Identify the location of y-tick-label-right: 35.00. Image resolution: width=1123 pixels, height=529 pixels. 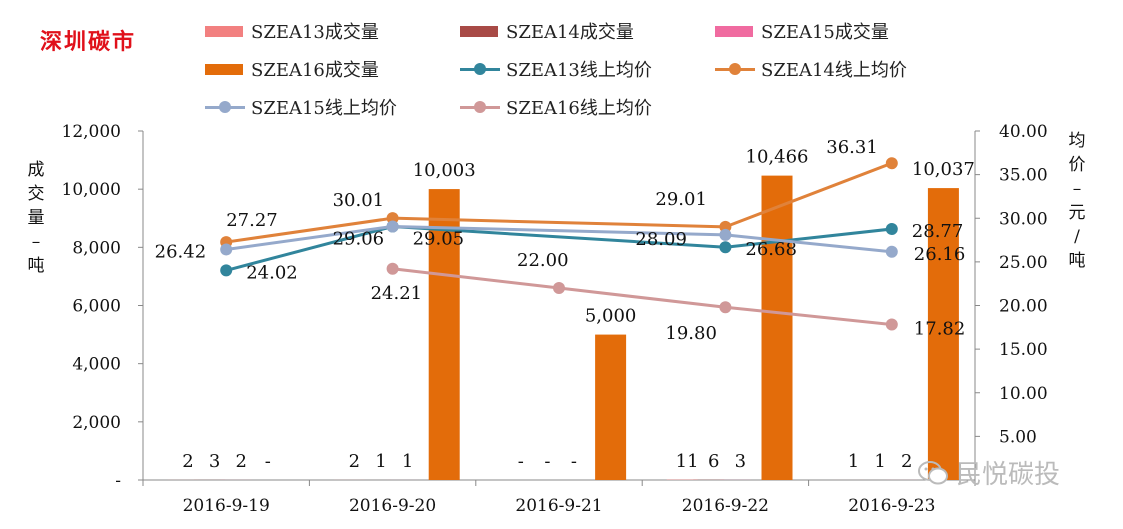
(1023, 176).